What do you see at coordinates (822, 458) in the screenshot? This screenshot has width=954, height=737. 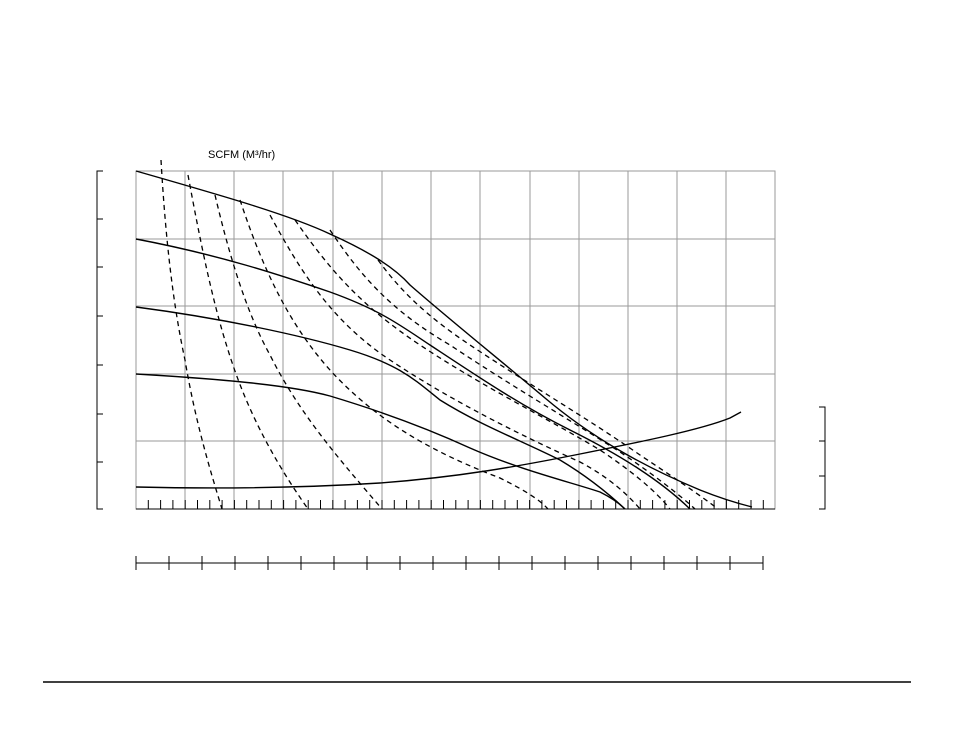 I see `right-axis` at bounding box center [822, 458].